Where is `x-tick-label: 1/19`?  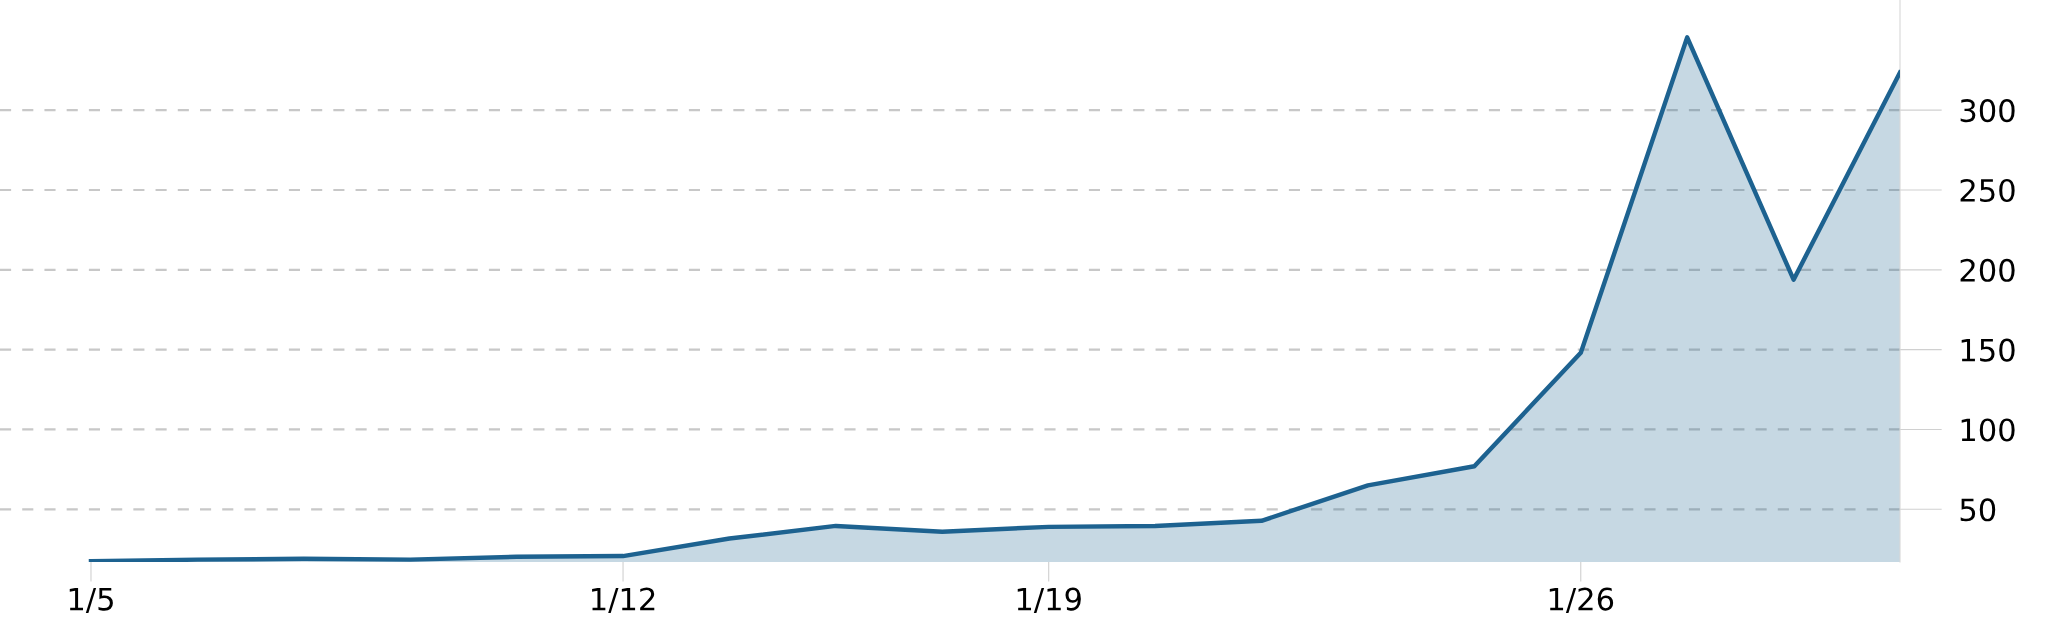 x-tick-label: 1/19 is located at coordinates (1049, 600).